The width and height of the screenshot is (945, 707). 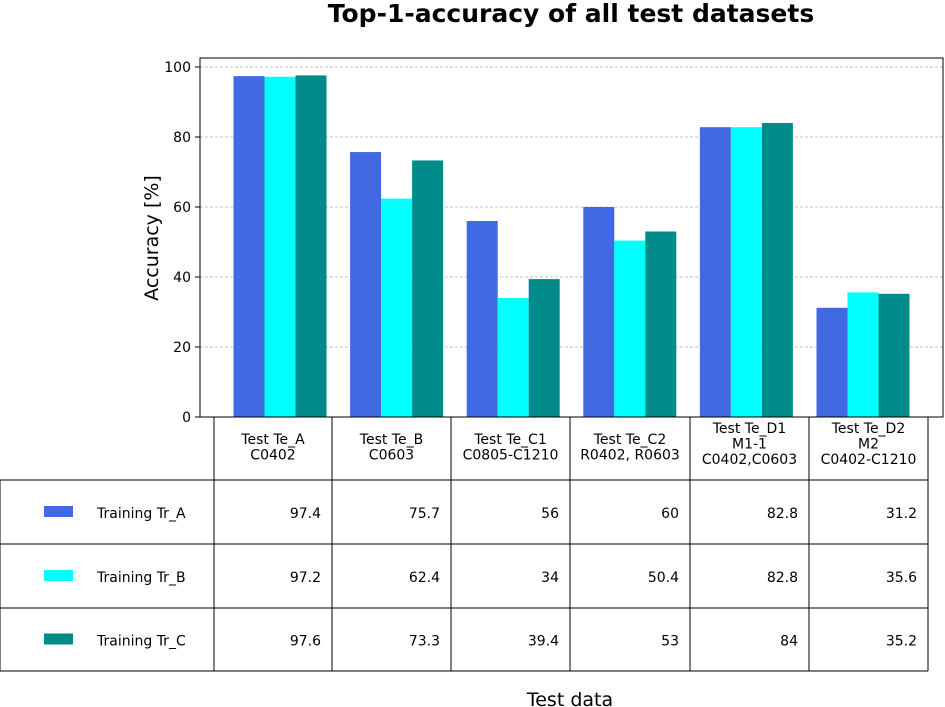 I want to click on y-tick-label: 80, so click(x=182, y=138).